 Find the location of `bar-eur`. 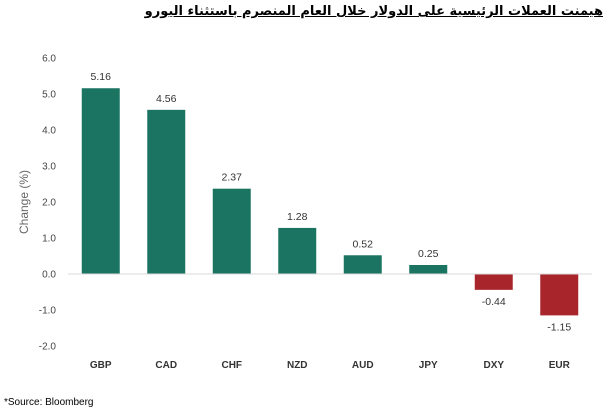

bar-eur is located at coordinates (559, 295).